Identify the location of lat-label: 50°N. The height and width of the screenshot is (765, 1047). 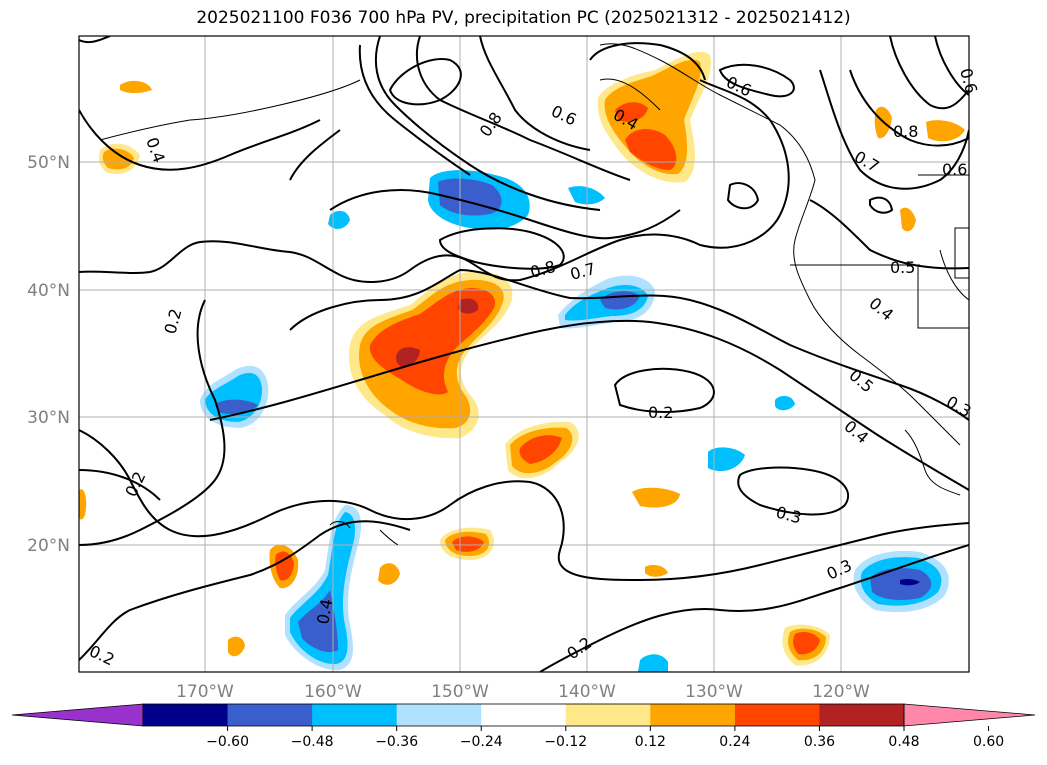
(48, 163).